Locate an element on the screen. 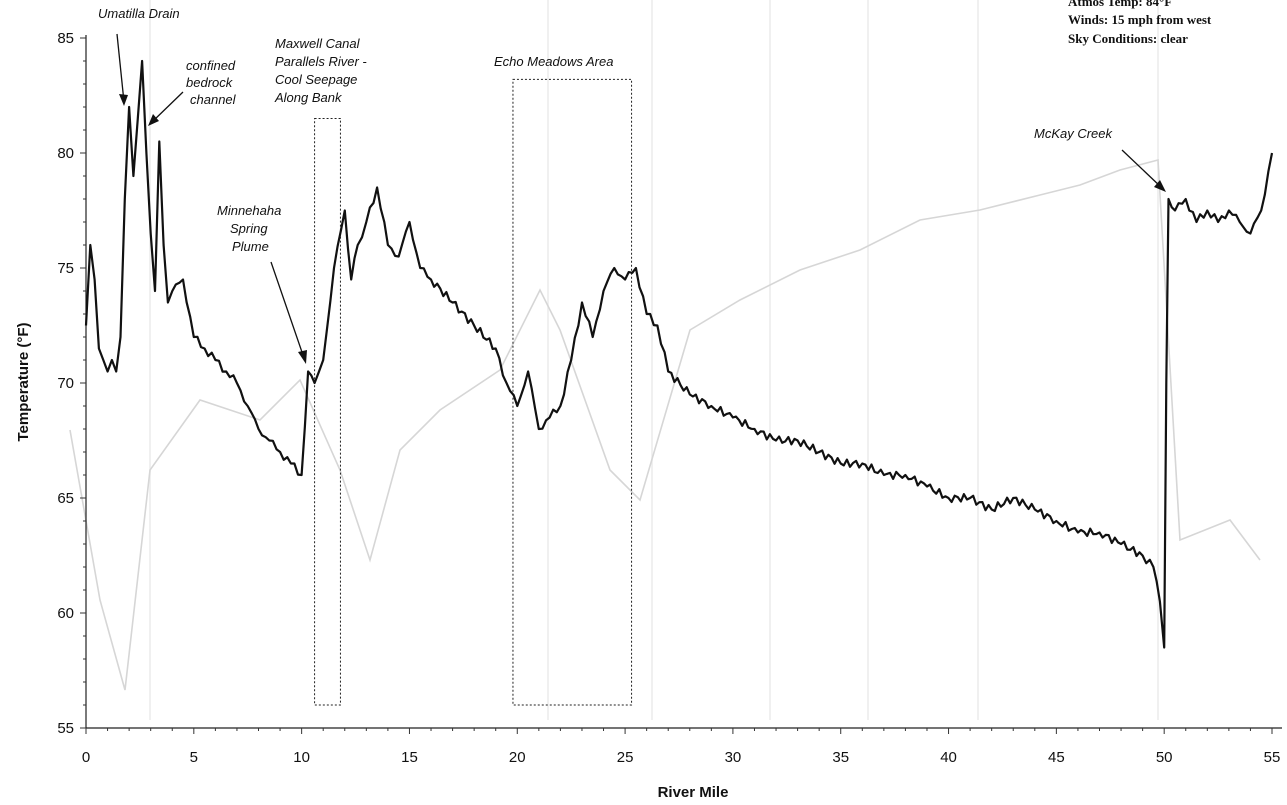 The width and height of the screenshot is (1287, 805). y-axis-ticks: 55 60 65 70 75 80 85 is located at coordinates (71, 383).